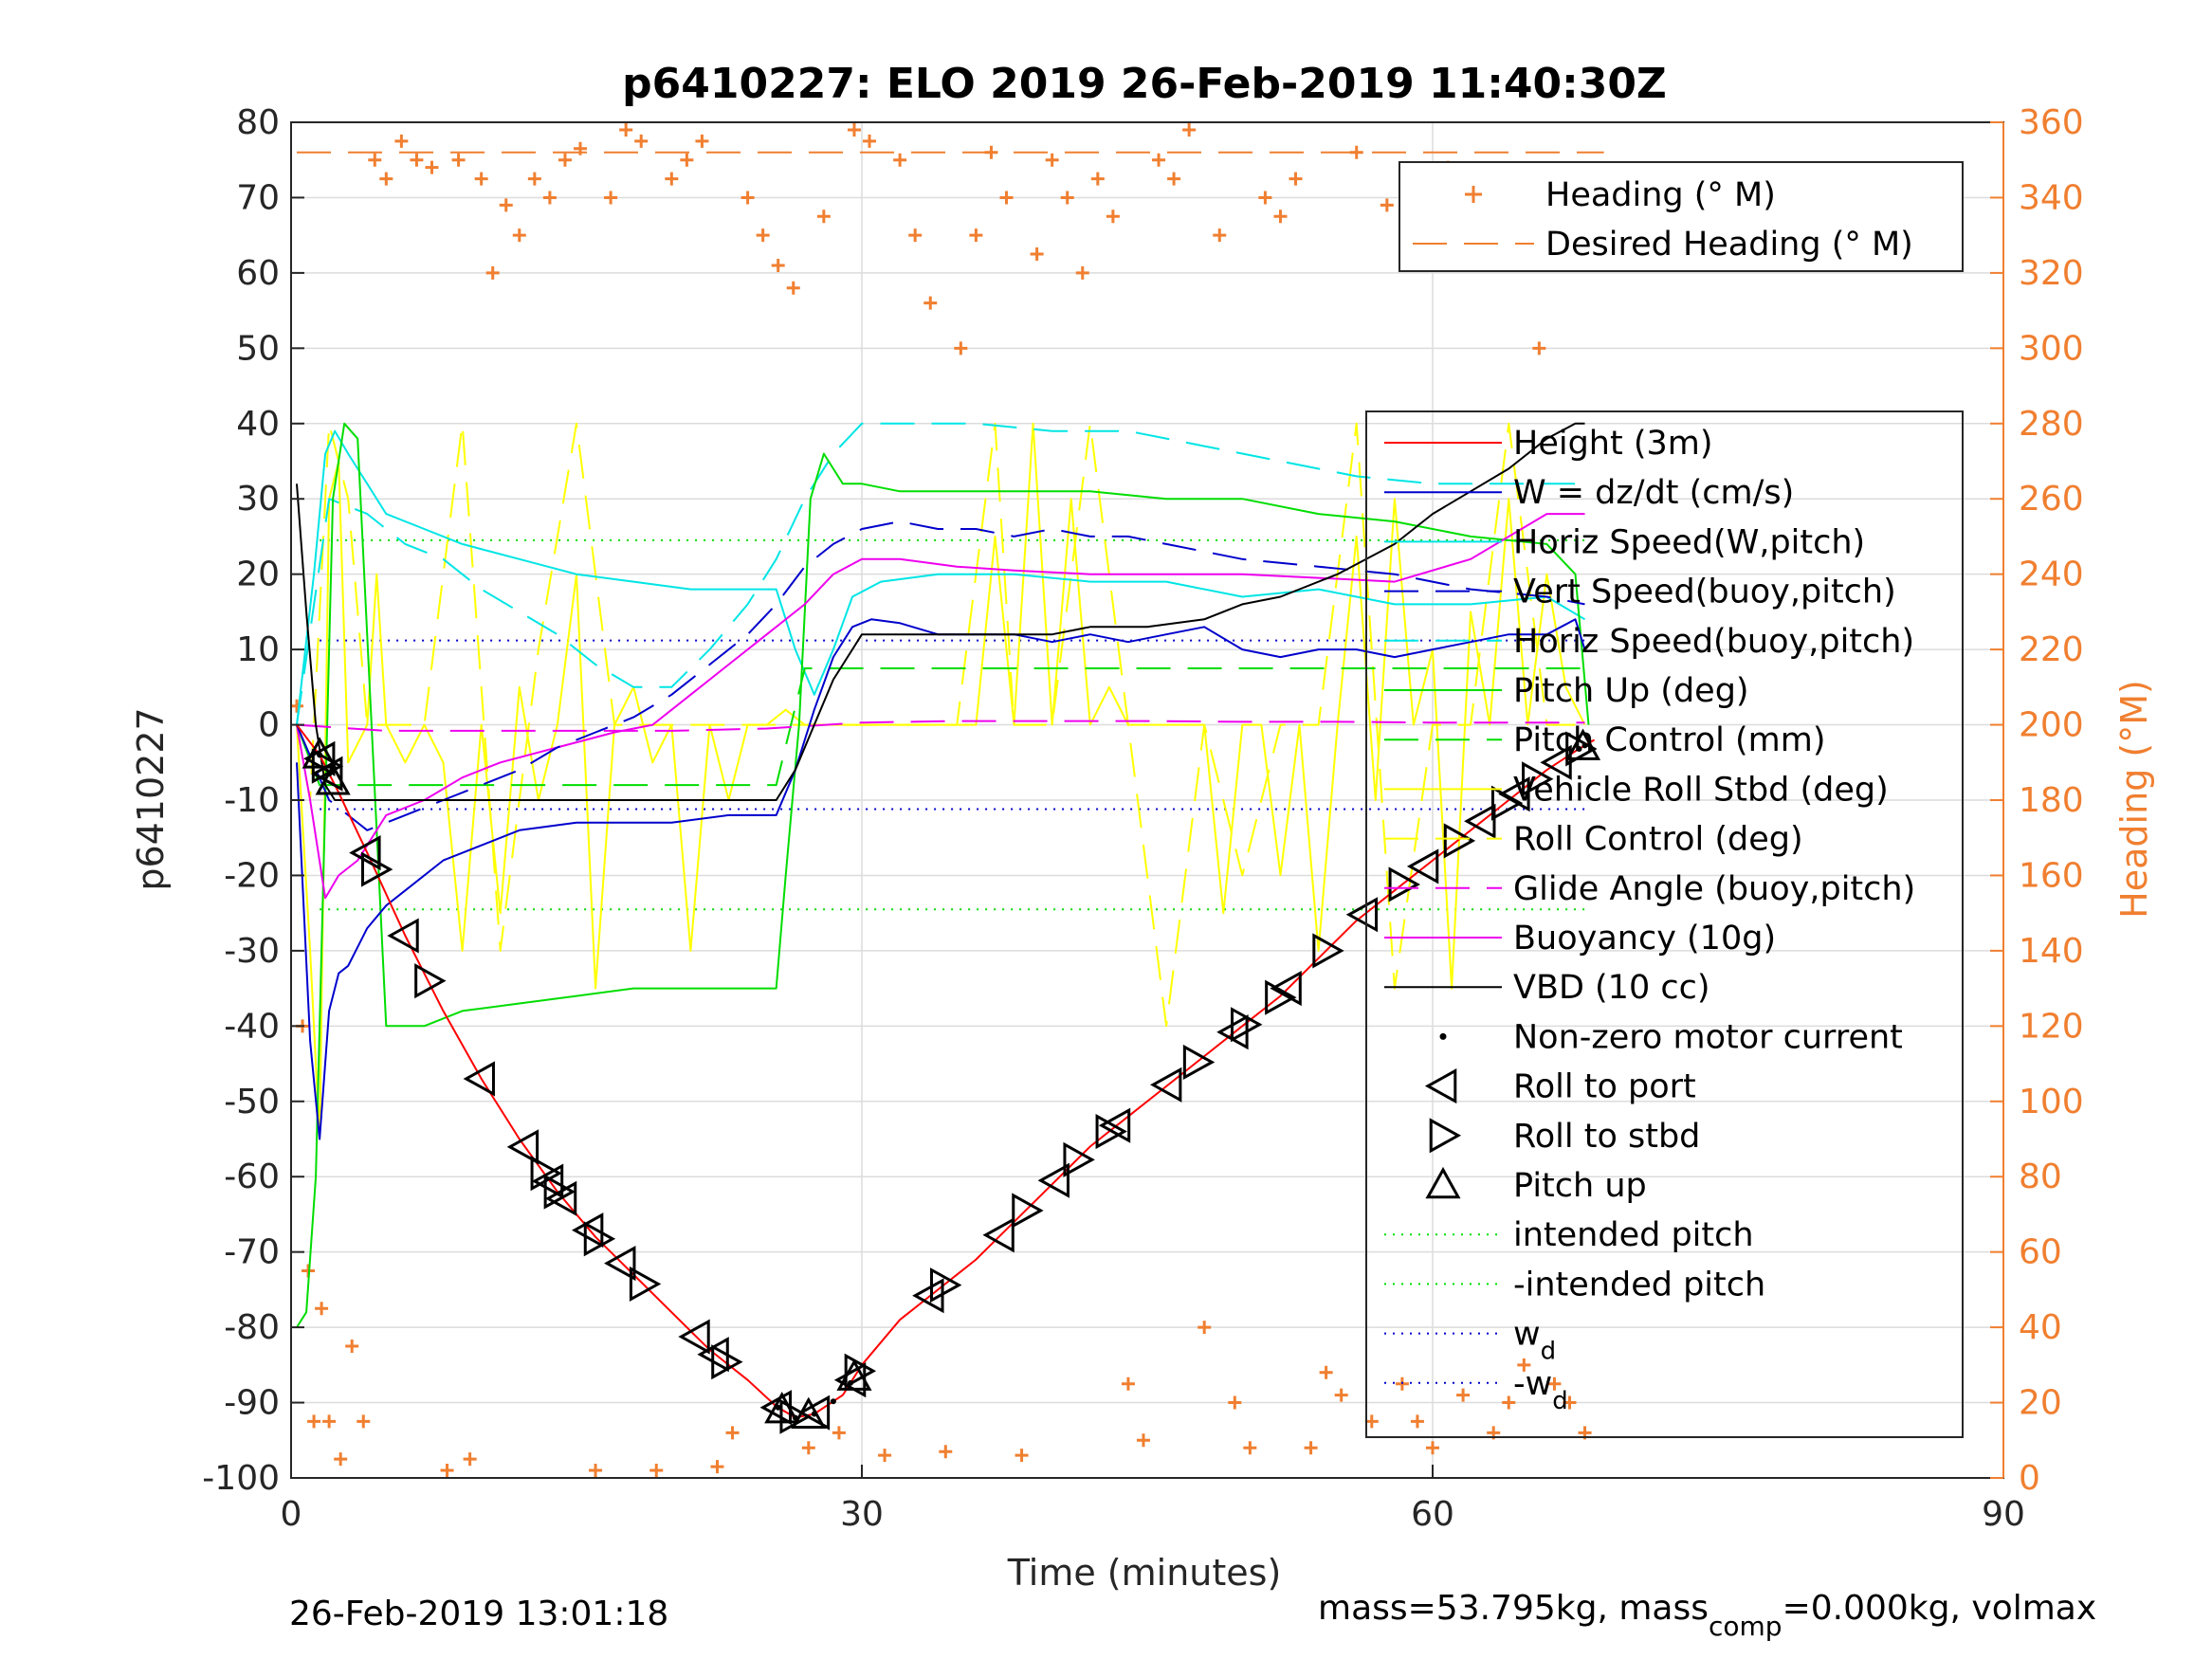 The height and width of the screenshot is (1659, 2212). Describe the element at coordinates (2040, 1403) in the screenshot. I see `y-right-tick-label: 20` at that location.